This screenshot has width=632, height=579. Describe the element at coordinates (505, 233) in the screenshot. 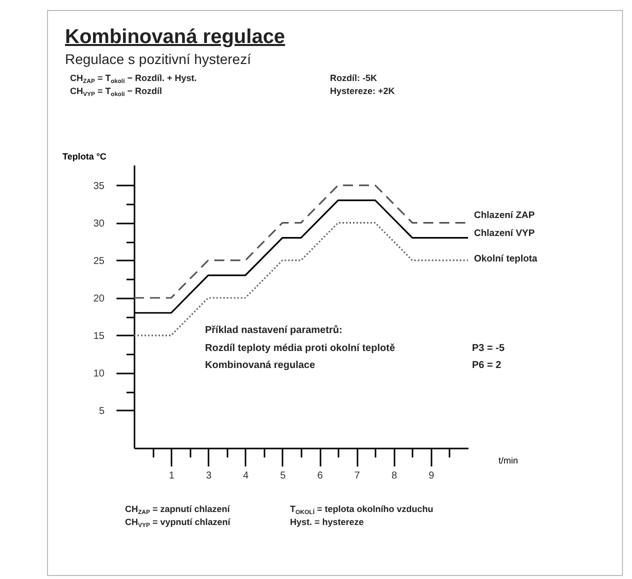

I see `series-label: Chlazení VYP` at that location.